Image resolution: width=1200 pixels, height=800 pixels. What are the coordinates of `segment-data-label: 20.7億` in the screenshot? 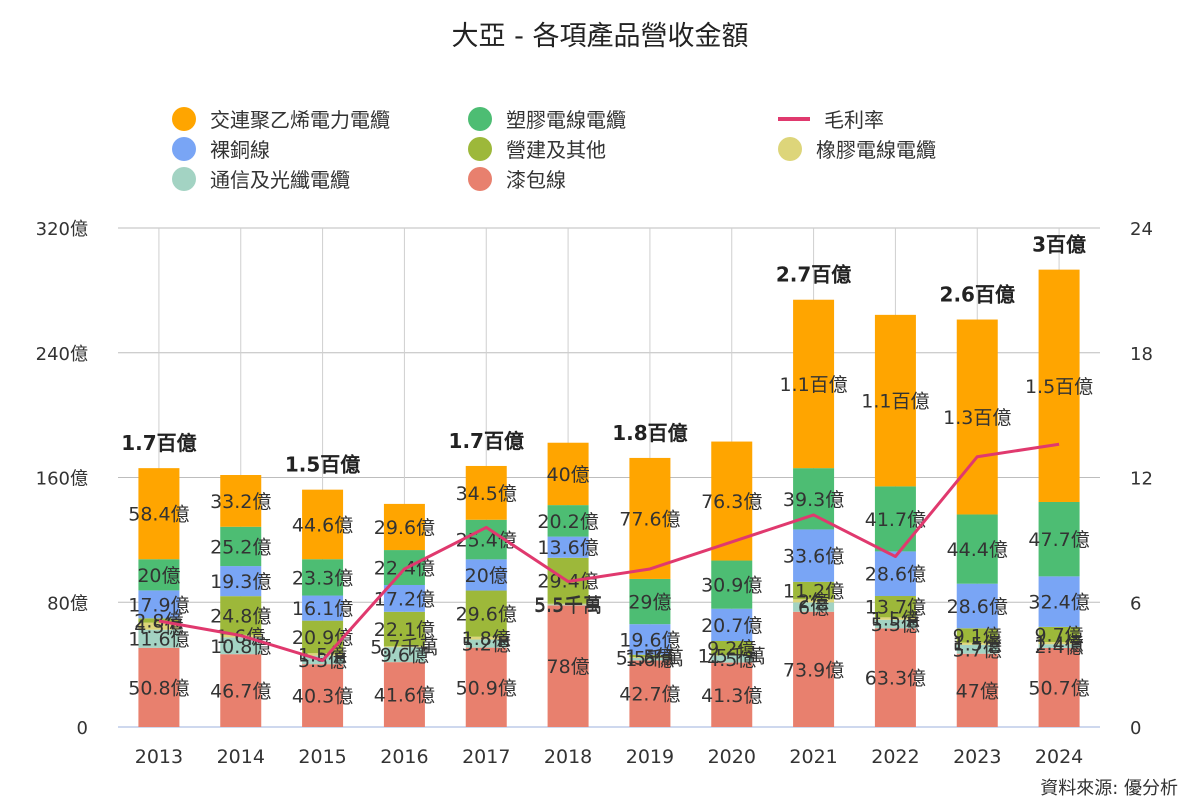 It's located at (731, 626).